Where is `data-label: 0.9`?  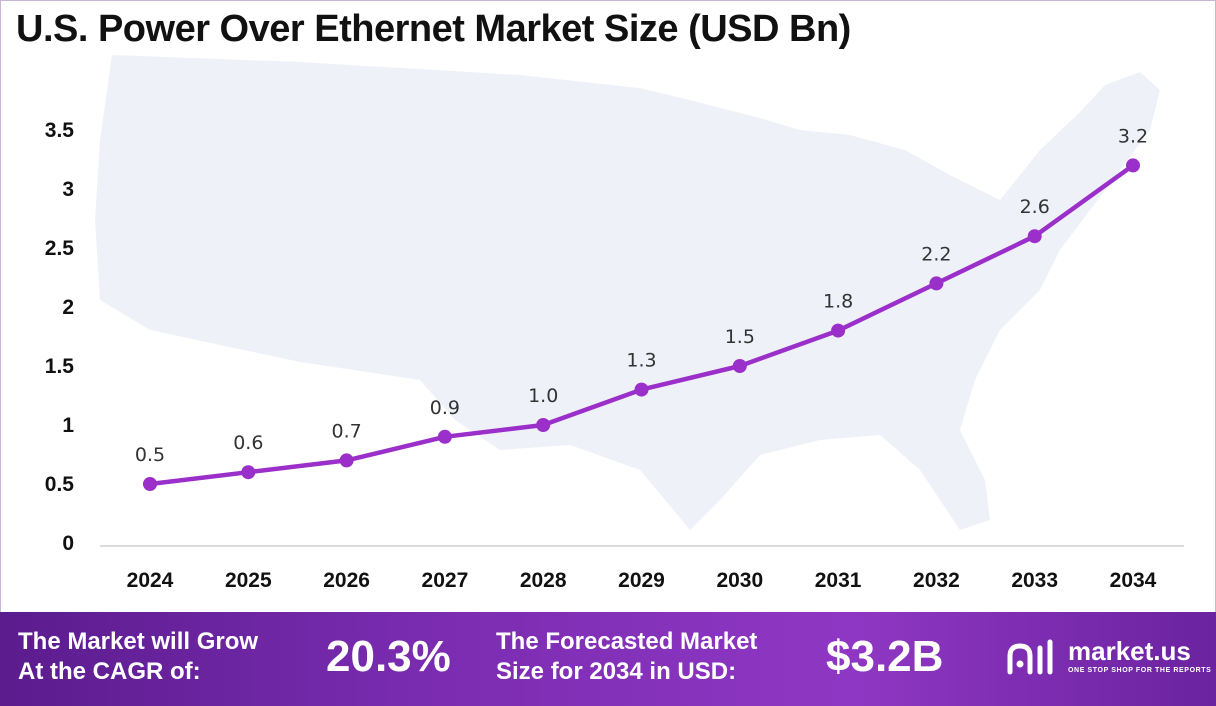
data-label: 0.9 is located at coordinates (445, 408).